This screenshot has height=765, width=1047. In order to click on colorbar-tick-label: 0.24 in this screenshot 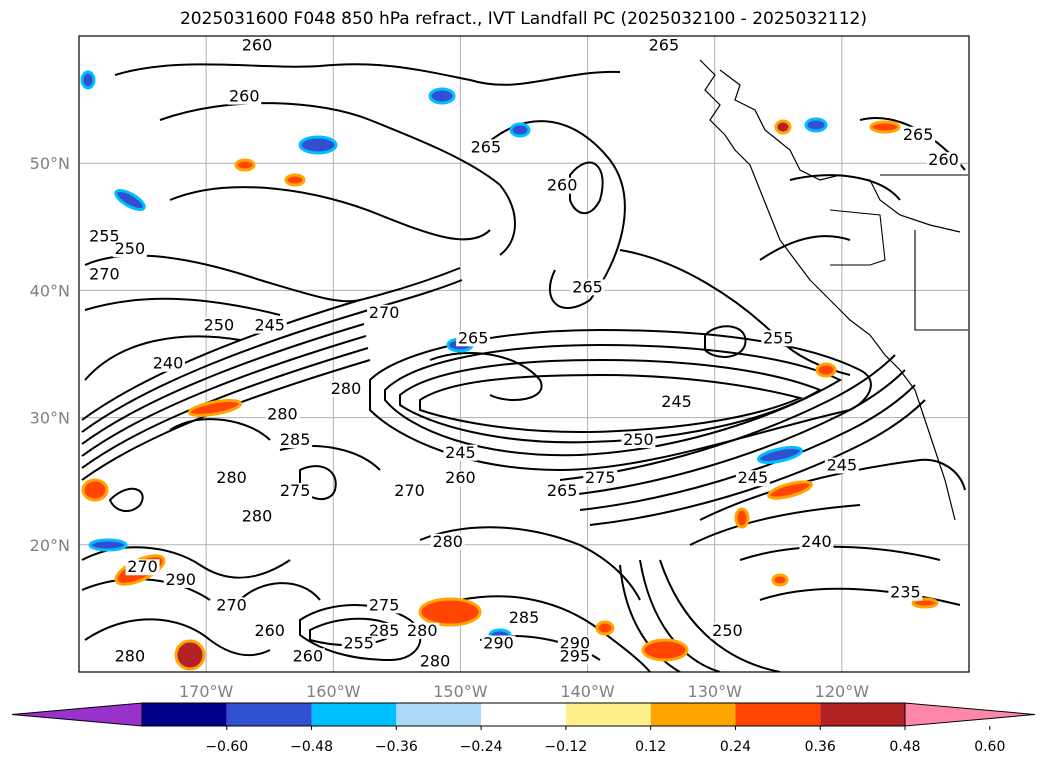, I will do `click(735, 747)`.